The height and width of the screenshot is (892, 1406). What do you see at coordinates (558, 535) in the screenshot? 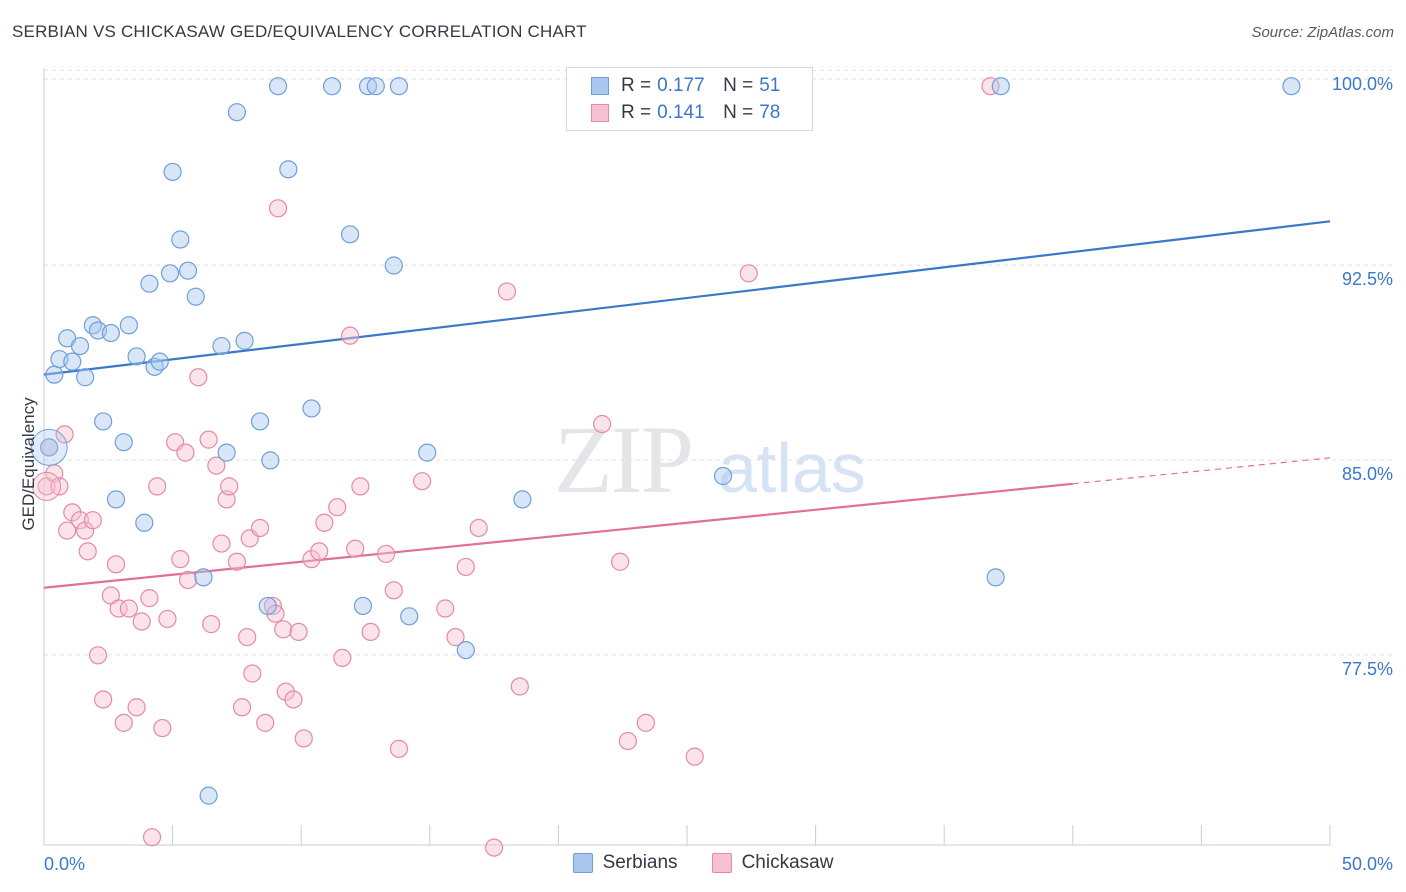
I see `trend-line-chickasaw` at bounding box center [558, 535].